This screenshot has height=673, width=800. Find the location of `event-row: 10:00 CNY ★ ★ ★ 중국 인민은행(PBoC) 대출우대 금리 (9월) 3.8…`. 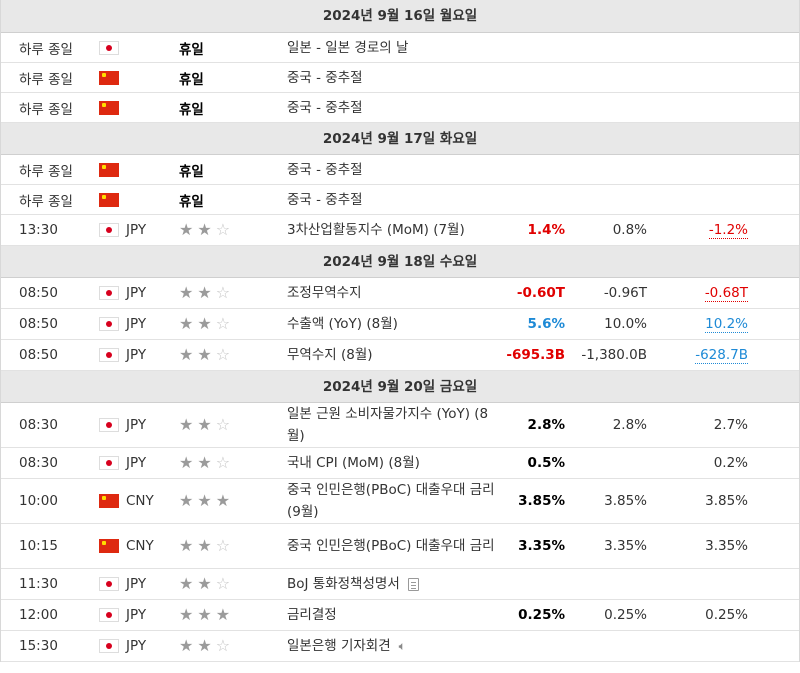

event-row: 10:00 CNY ★ ★ ★ 중국 인민은행(PBoC) 대출우대 금리 (9월) 3.8… is located at coordinates (400, 501).